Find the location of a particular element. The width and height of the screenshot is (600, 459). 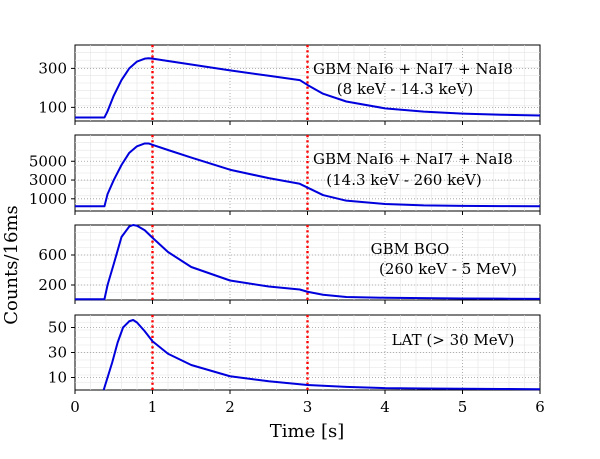

y-tick-label: 3000 is located at coordinates (48, 180).